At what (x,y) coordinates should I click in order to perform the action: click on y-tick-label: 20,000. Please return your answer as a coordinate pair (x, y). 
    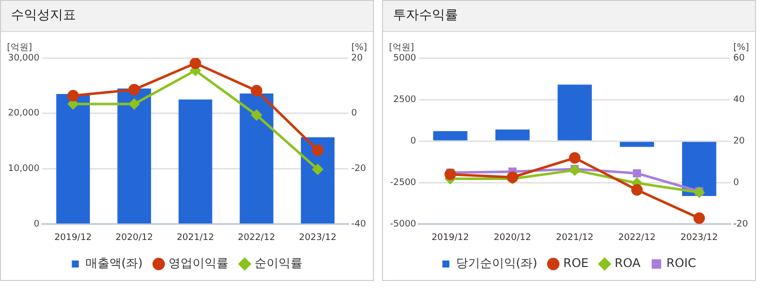
    Looking at the image, I should click on (24, 113).